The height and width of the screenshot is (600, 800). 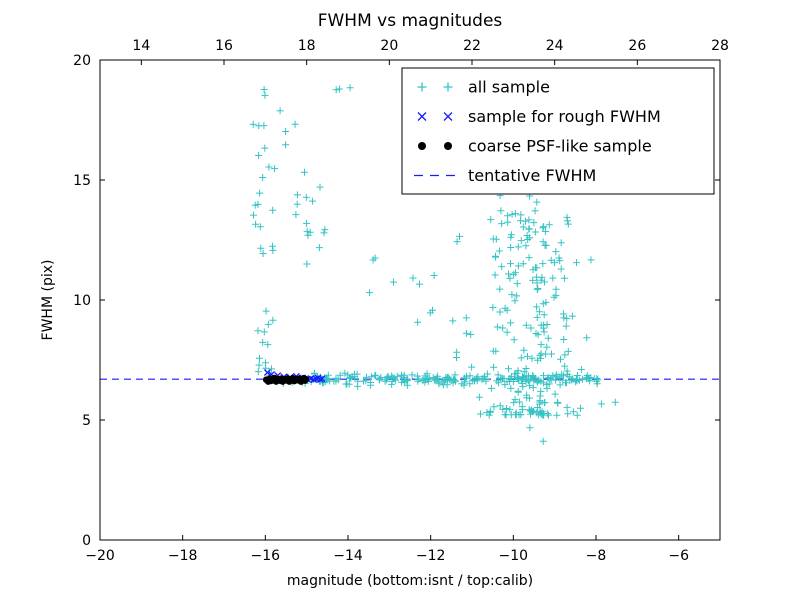 What do you see at coordinates (555, 46) in the screenshot?
I see `top-tick-label: 24` at bounding box center [555, 46].